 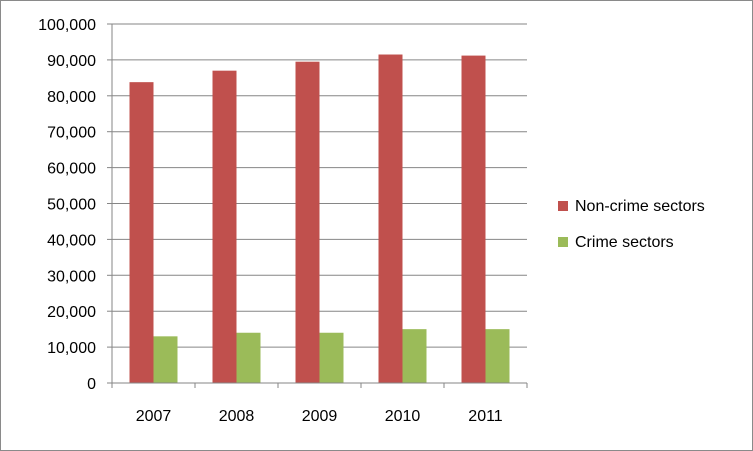 What do you see at coordinates (71, 240) in the screenshot?
I see `y-tick-label: 40,000` at bounding box center [71, 240].